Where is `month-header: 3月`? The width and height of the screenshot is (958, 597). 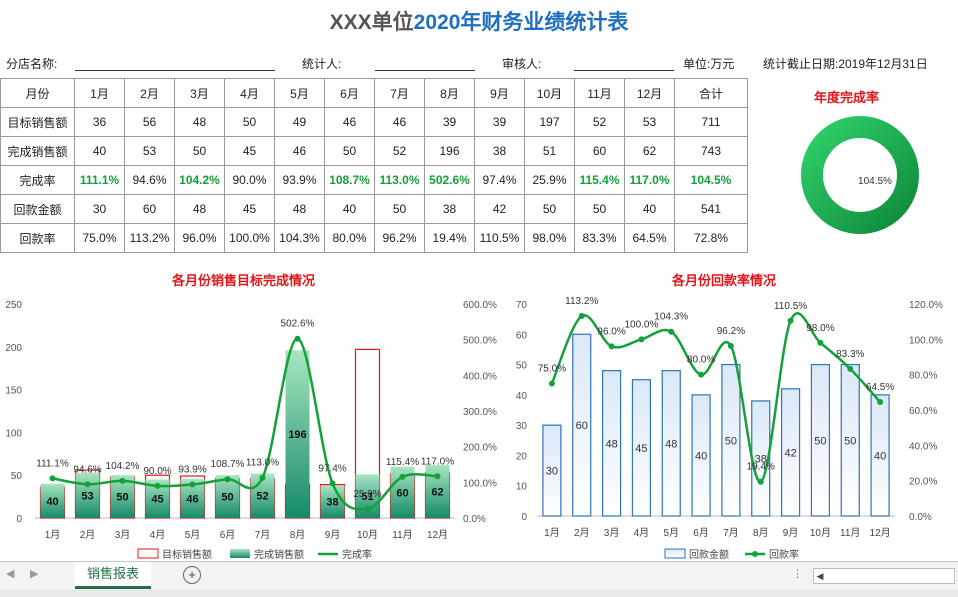
month-header: 3月 is located at coordinates (199, 93).